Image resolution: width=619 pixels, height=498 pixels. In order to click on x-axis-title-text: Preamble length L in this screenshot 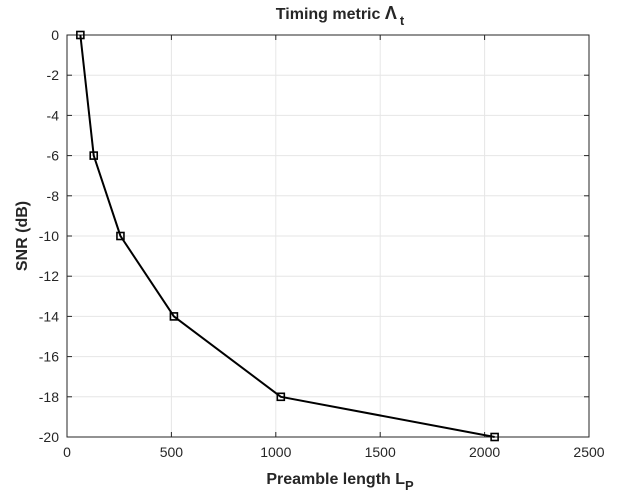, I will do `click(335, 479)`.